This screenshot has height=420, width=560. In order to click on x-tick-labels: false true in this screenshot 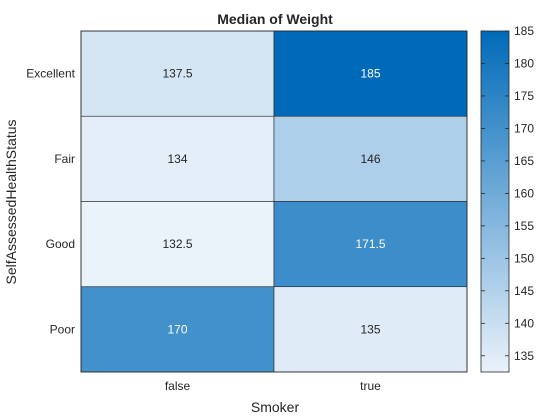, I will do `click(273, 386)`.